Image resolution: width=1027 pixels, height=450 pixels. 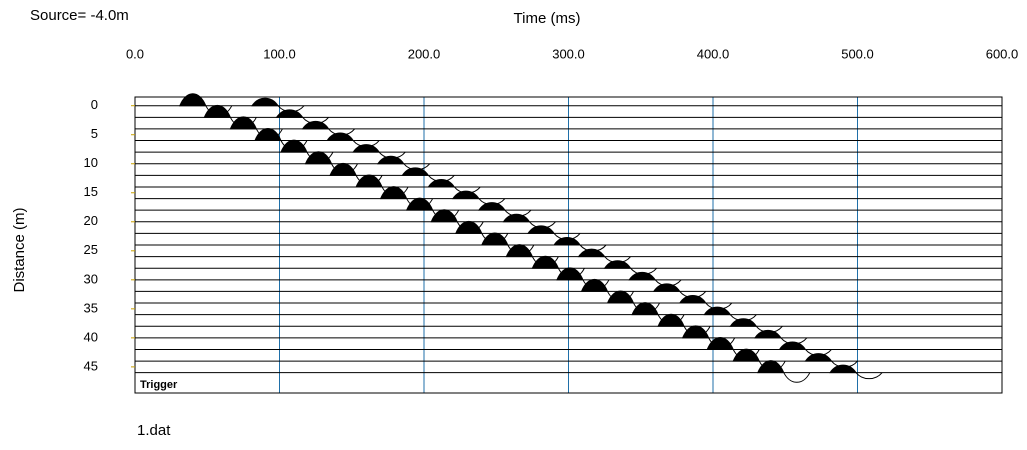 I want to click on y-tick-label: 20, so click(x=91, y=220).